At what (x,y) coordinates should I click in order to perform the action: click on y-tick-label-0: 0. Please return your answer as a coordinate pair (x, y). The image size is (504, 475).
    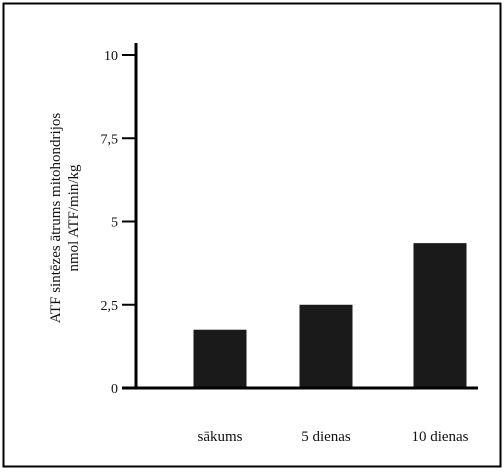
    Looking at the image, I should click on (114, 389).